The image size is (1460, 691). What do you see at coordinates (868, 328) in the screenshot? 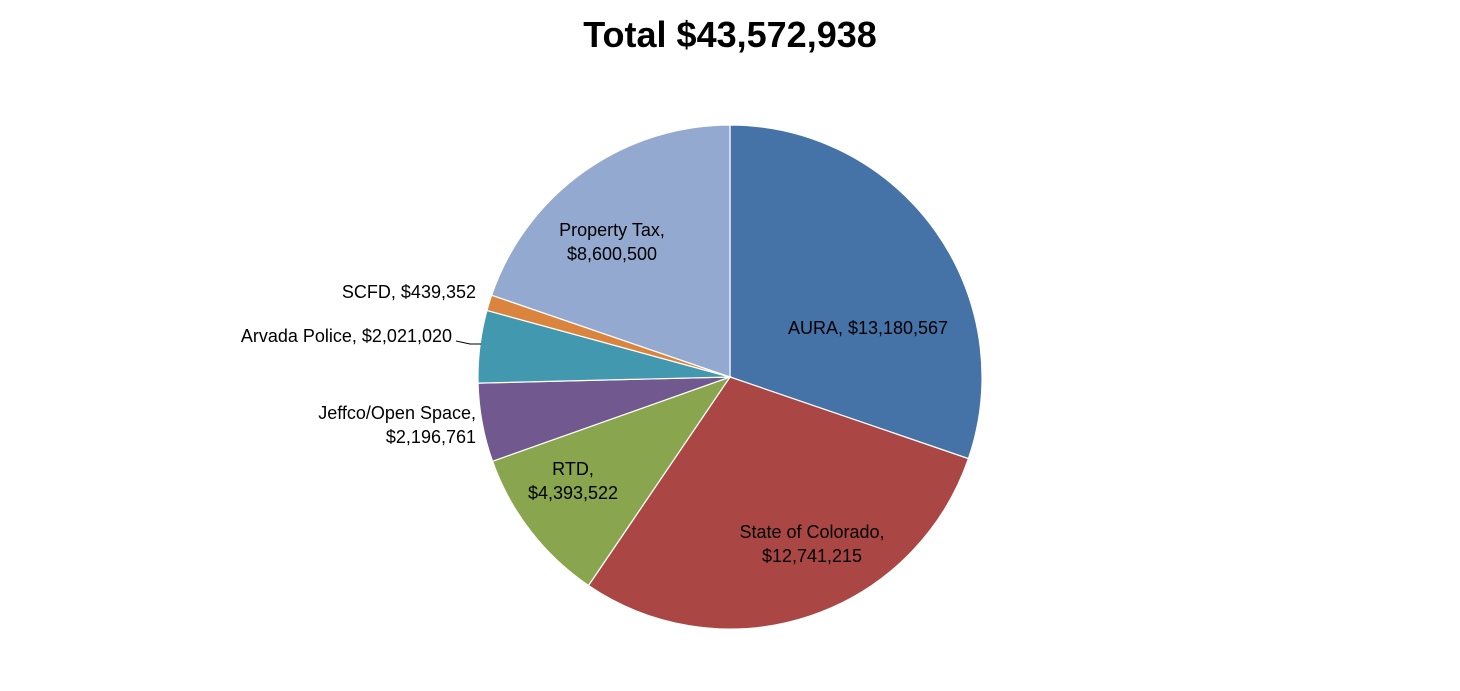
I see `slice-label-aura: AURA, $13,180,567` at bounding box center [868, 328].